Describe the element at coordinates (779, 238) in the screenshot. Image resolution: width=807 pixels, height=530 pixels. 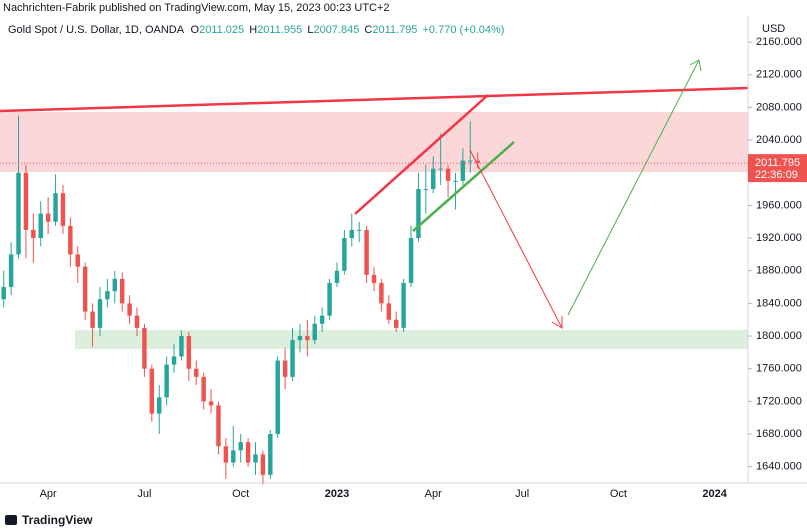
I see `y-tick-label: 1920.000` at that location.